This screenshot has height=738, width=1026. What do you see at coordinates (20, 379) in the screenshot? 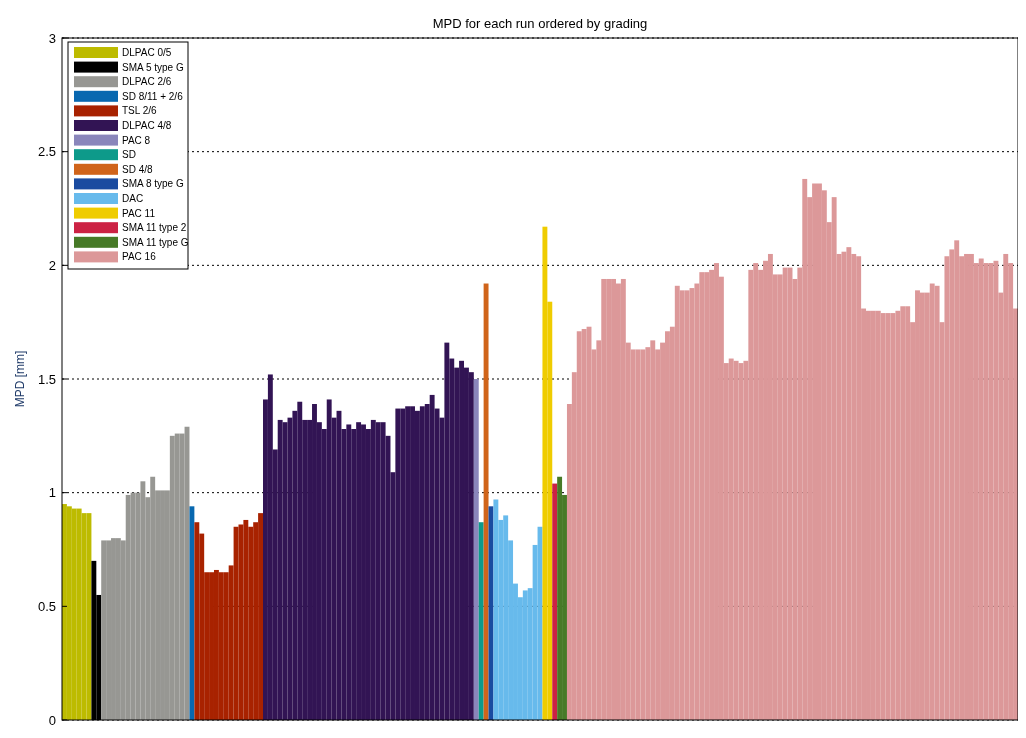
I see `y-axis-title: MPD [mm]` at bounding box center [20, 379].